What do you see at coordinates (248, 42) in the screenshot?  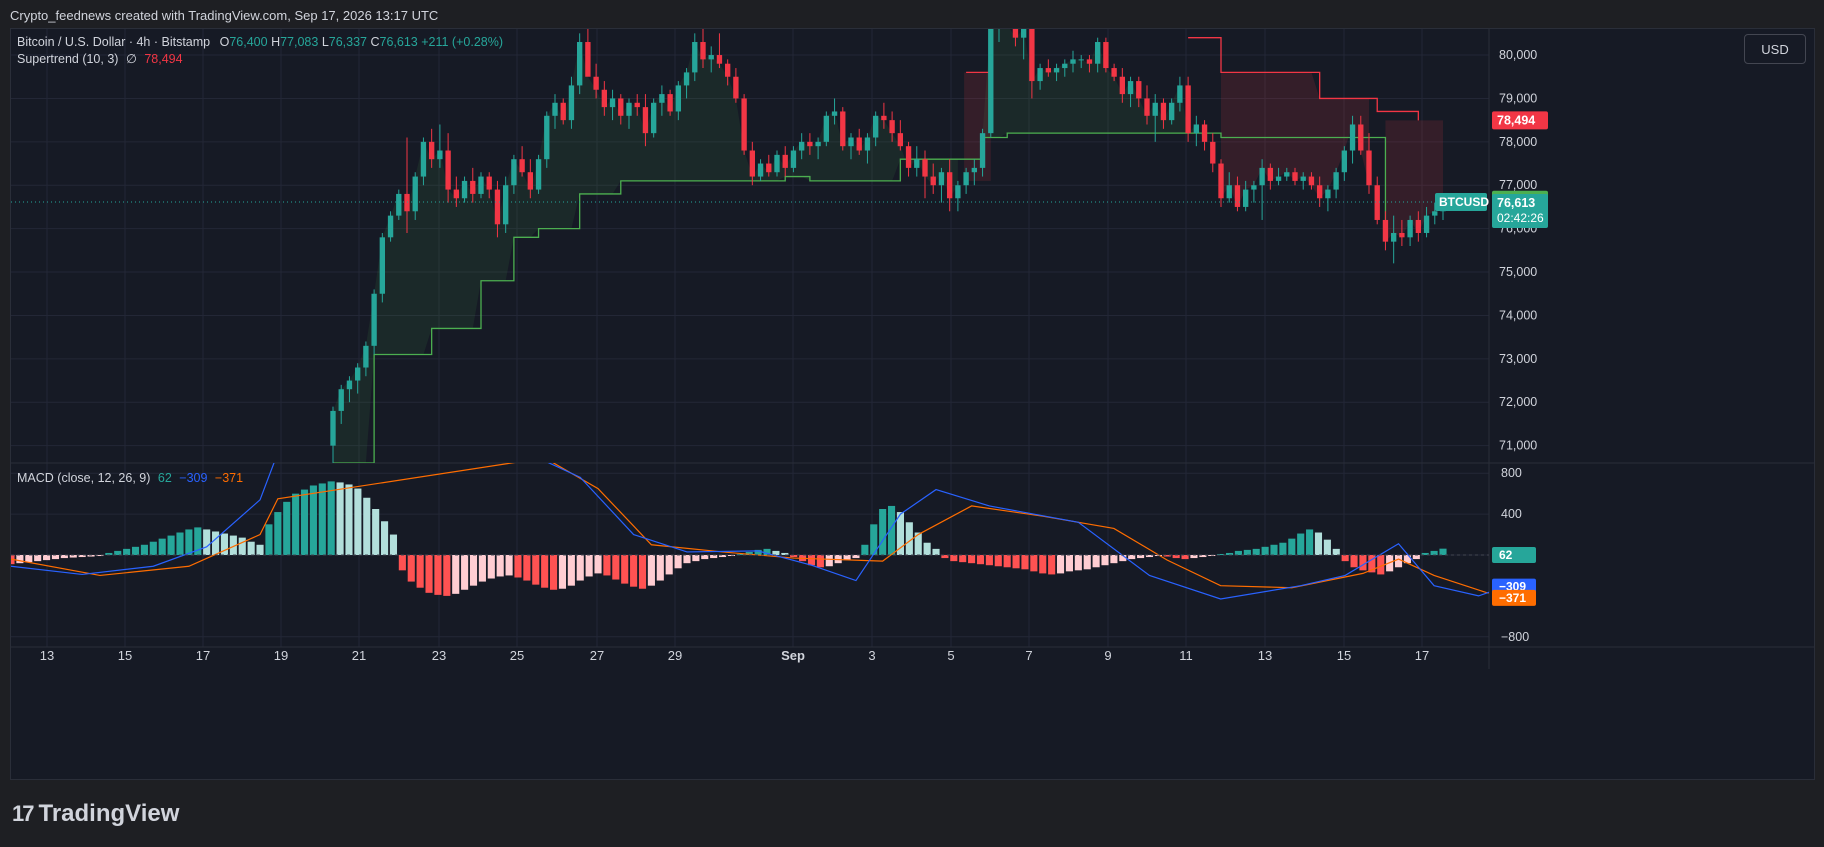 I see `open-value: 76,400` at bounding box center [248, 42].